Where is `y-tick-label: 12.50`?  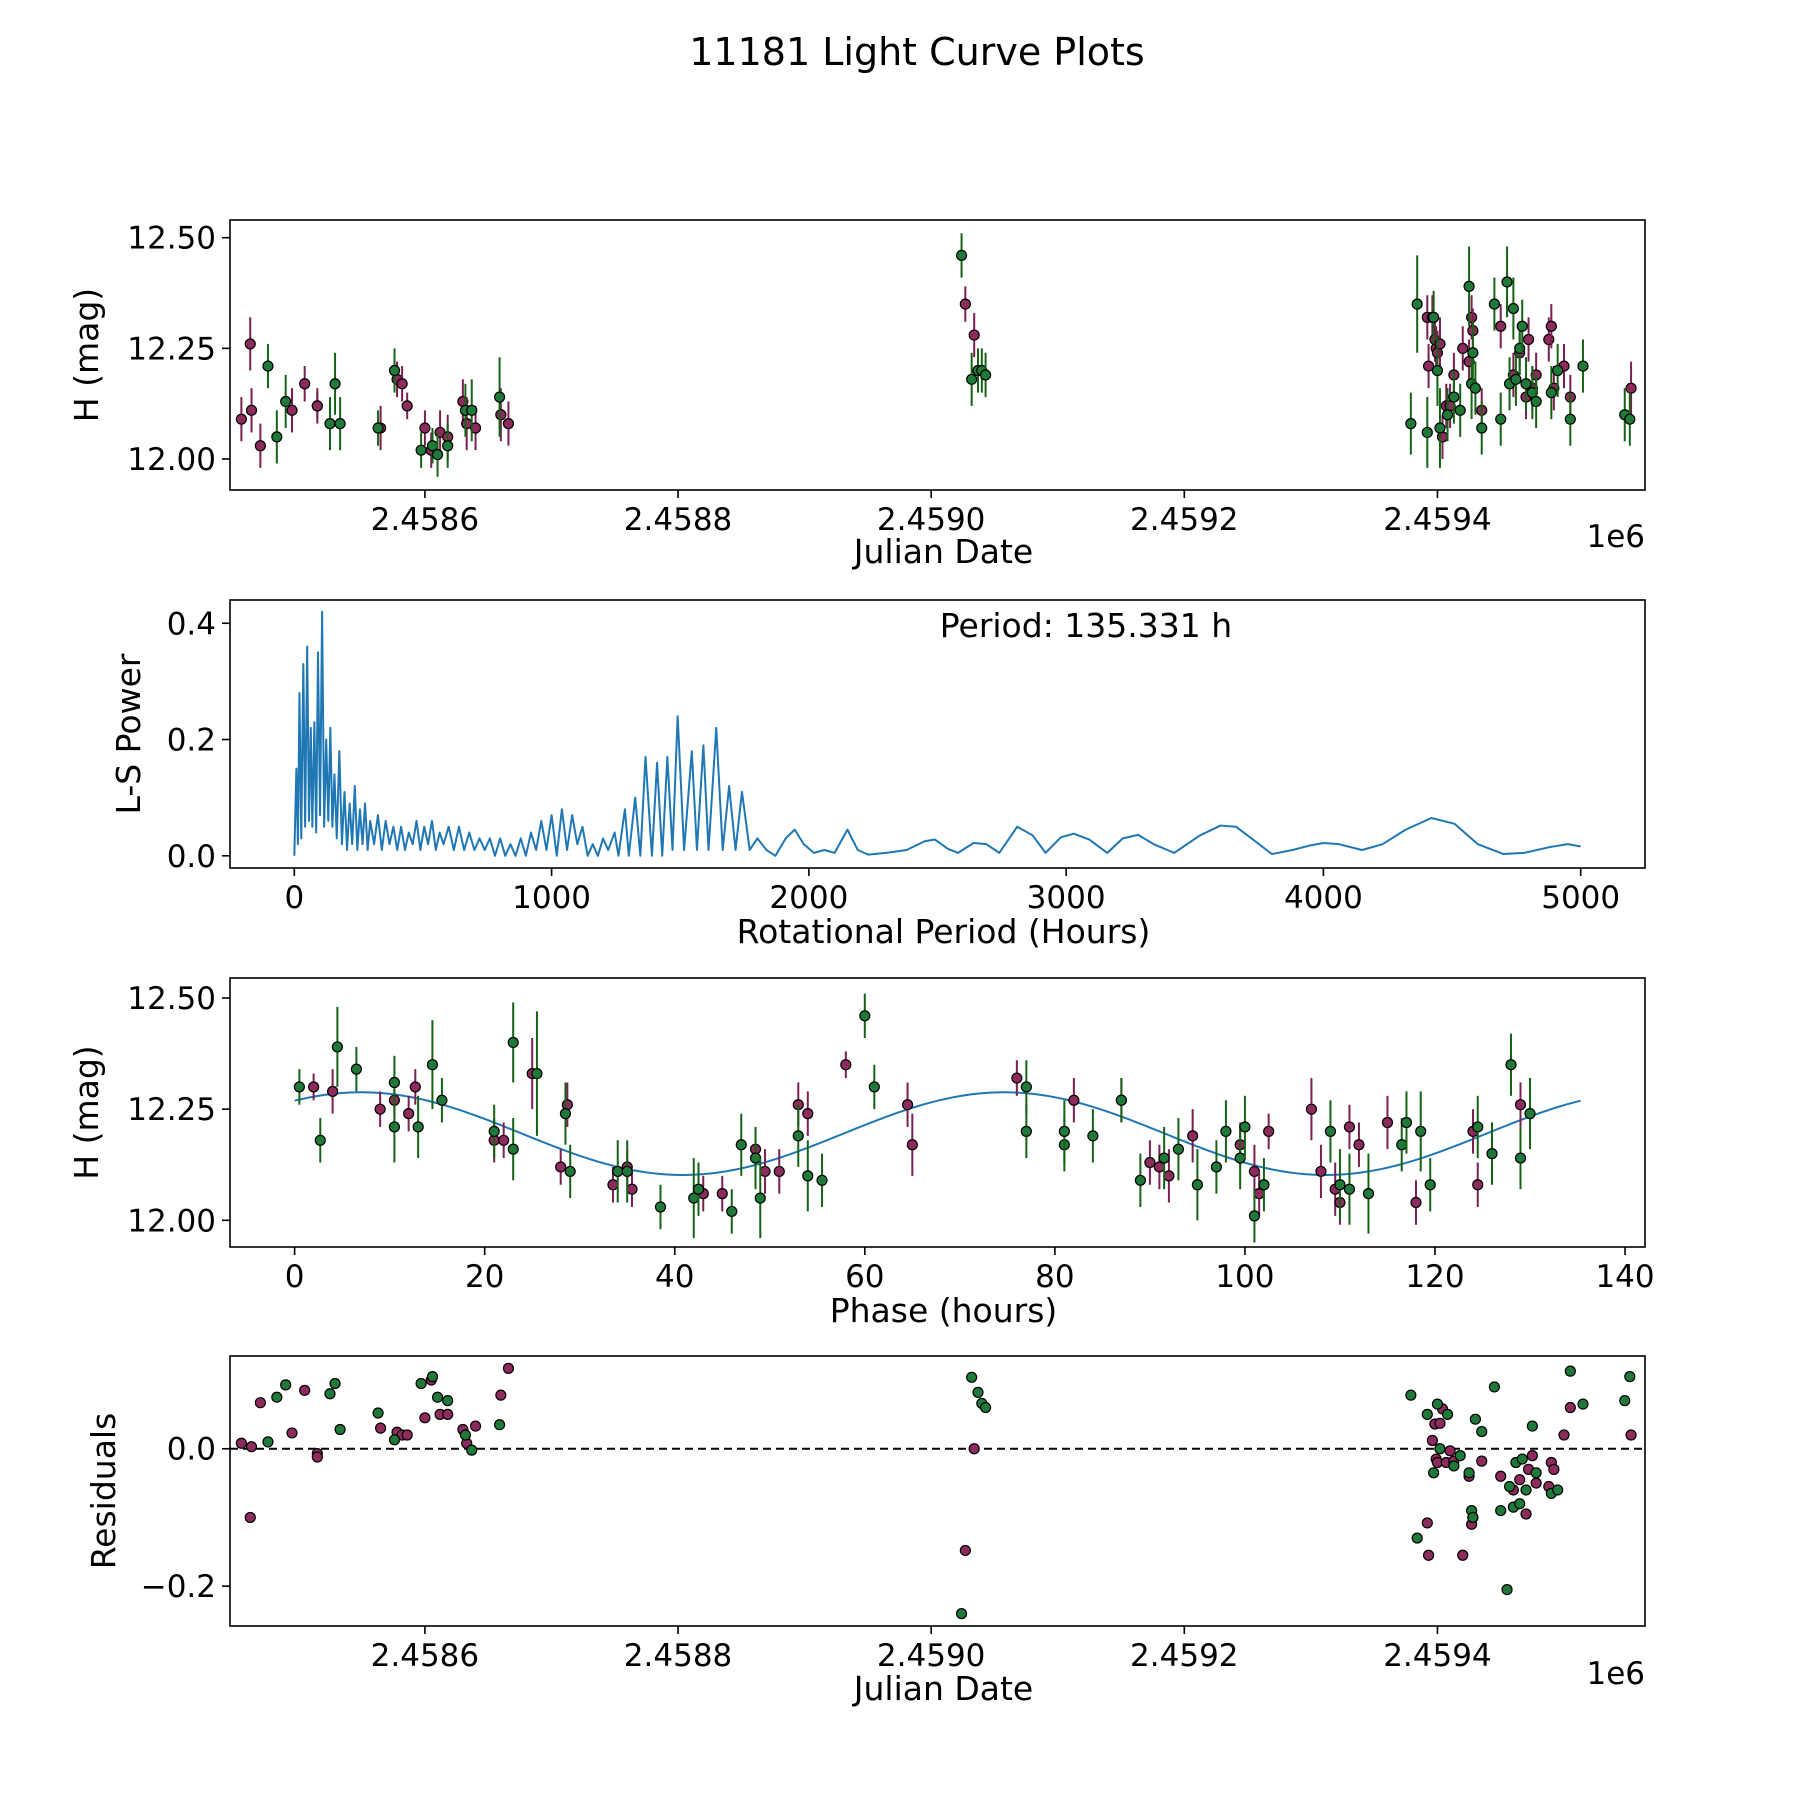
y-tick-label: 12.50 is located at coordinates (171, 239).